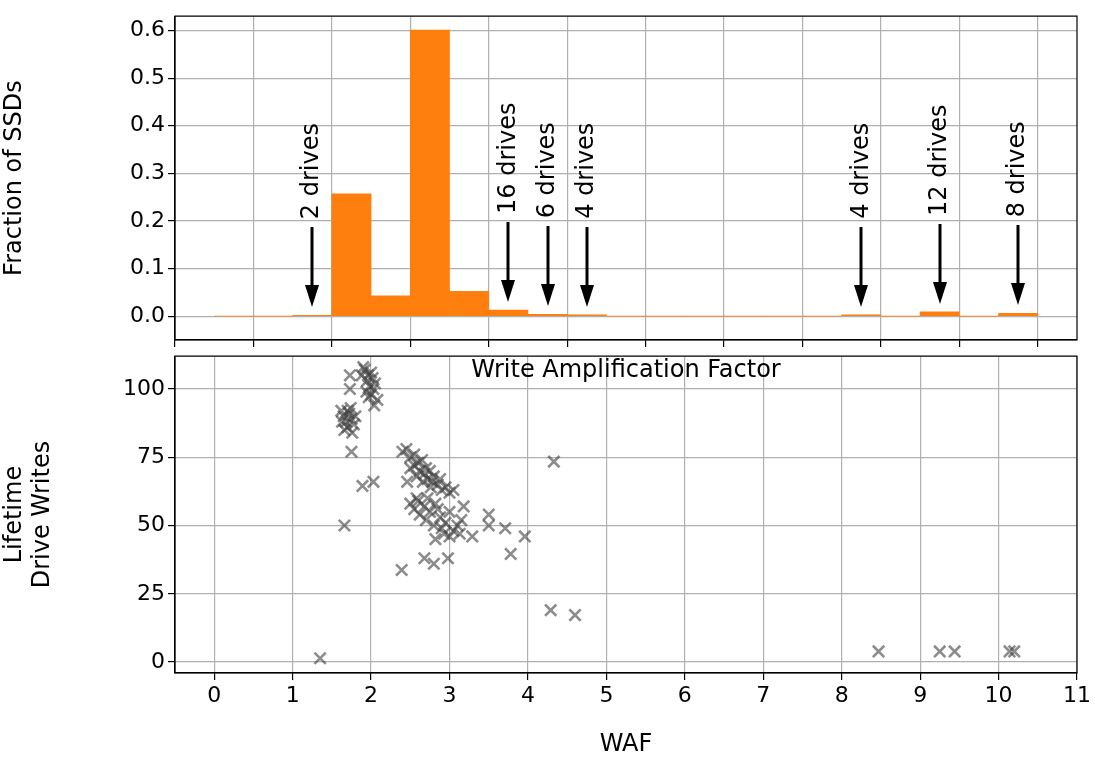 Image resolution: width=1095 pixels, height=759 pixels. I want to click on y-tick-label: 0.4, so click(147, 124).